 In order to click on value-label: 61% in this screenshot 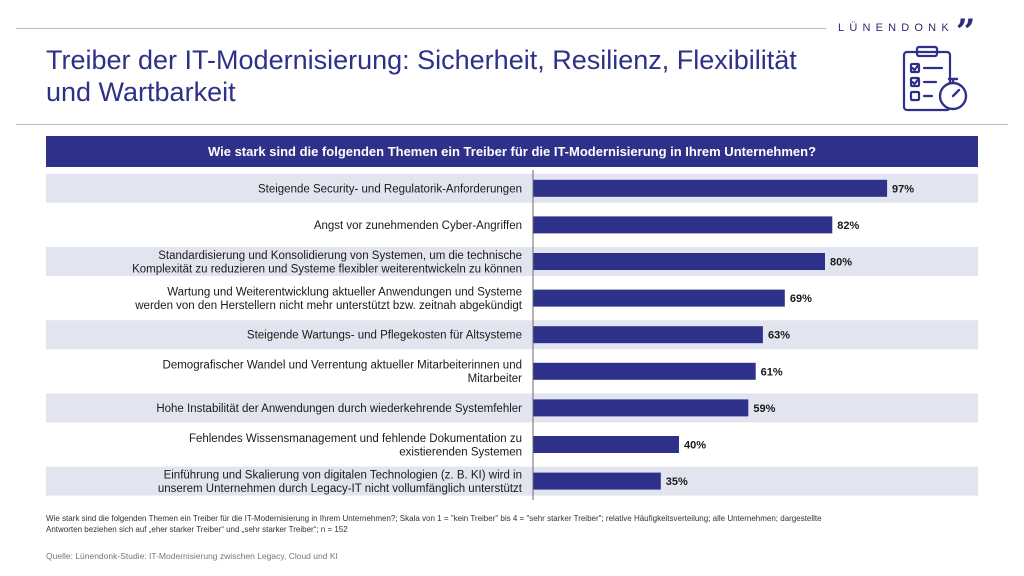, I will do `click(772, 372)`.